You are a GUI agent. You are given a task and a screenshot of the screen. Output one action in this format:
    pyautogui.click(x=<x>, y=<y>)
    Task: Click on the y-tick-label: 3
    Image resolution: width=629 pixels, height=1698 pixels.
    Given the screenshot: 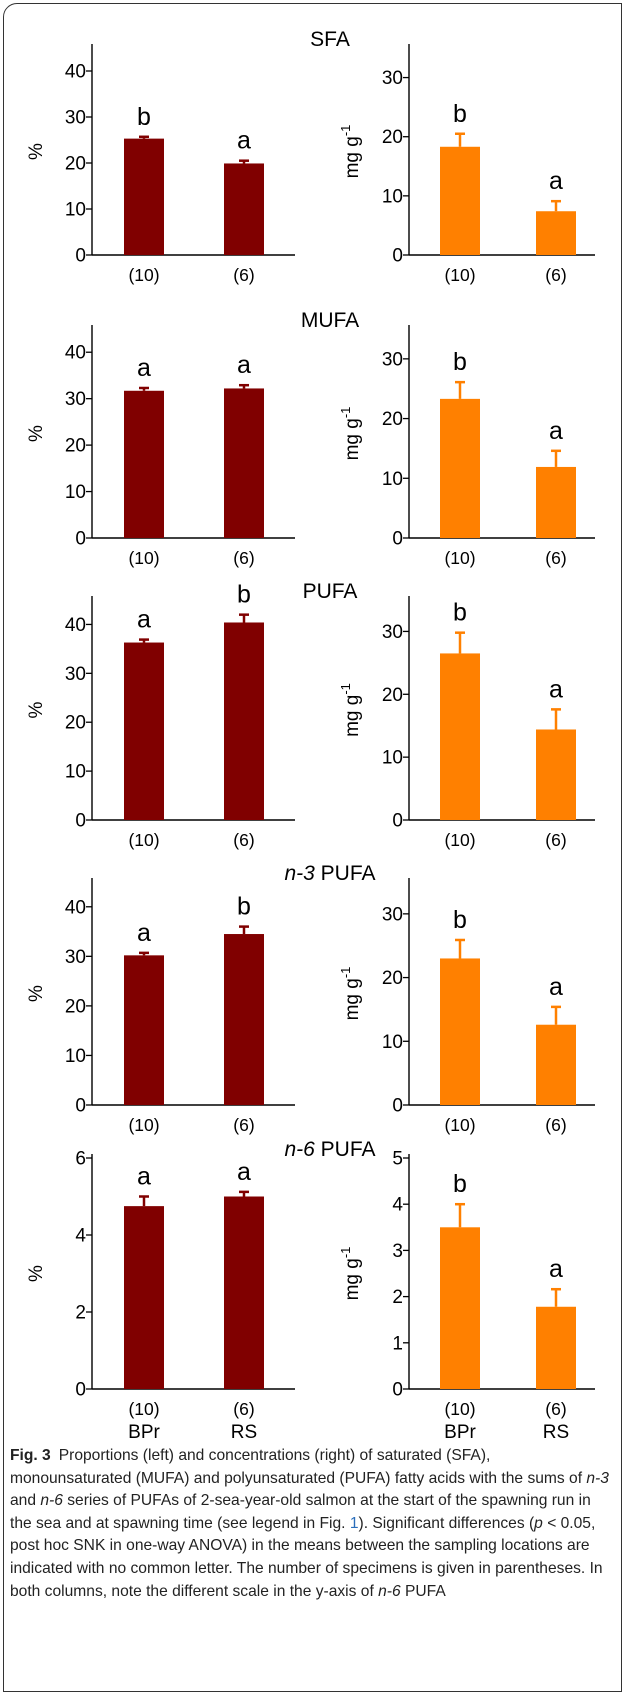 What is the action you would take?
    pyautogui.click(x=397, y=1251)
    